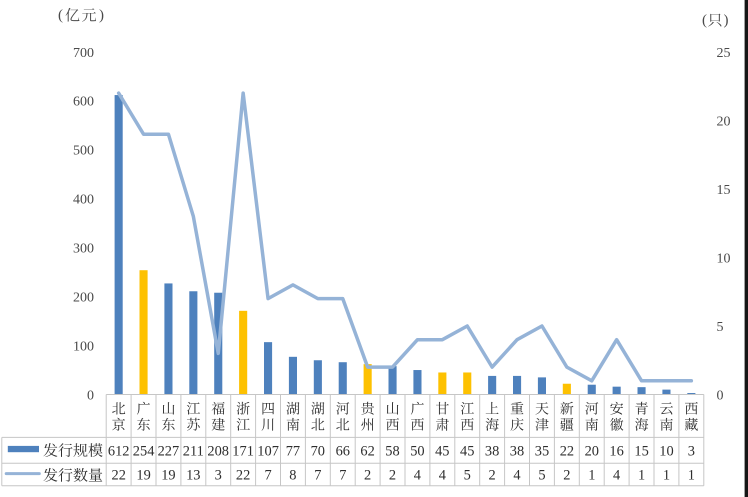 Image resolution: width=748 pixels, height=497 pixels. What do you see at coordinates (293, 452) in the screenshot?
I see `svg-text: 77` at bounding box center [293, 452].